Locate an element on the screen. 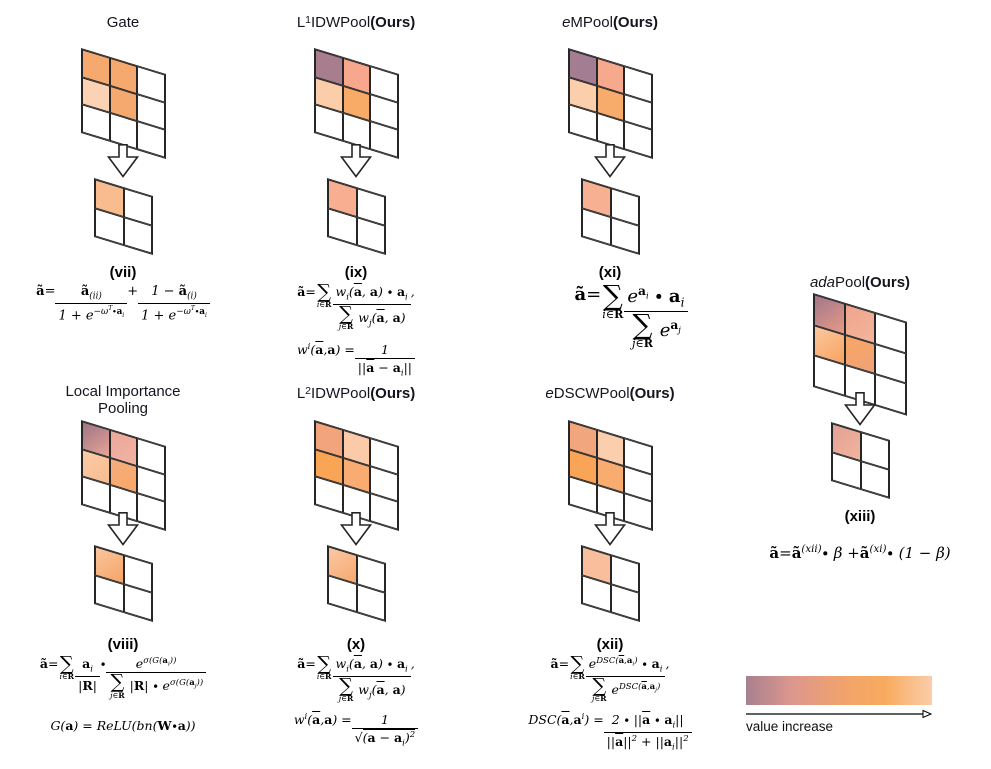 The image size is (991, 769). panel-label: (xii) is located at coordinates (610, 644).